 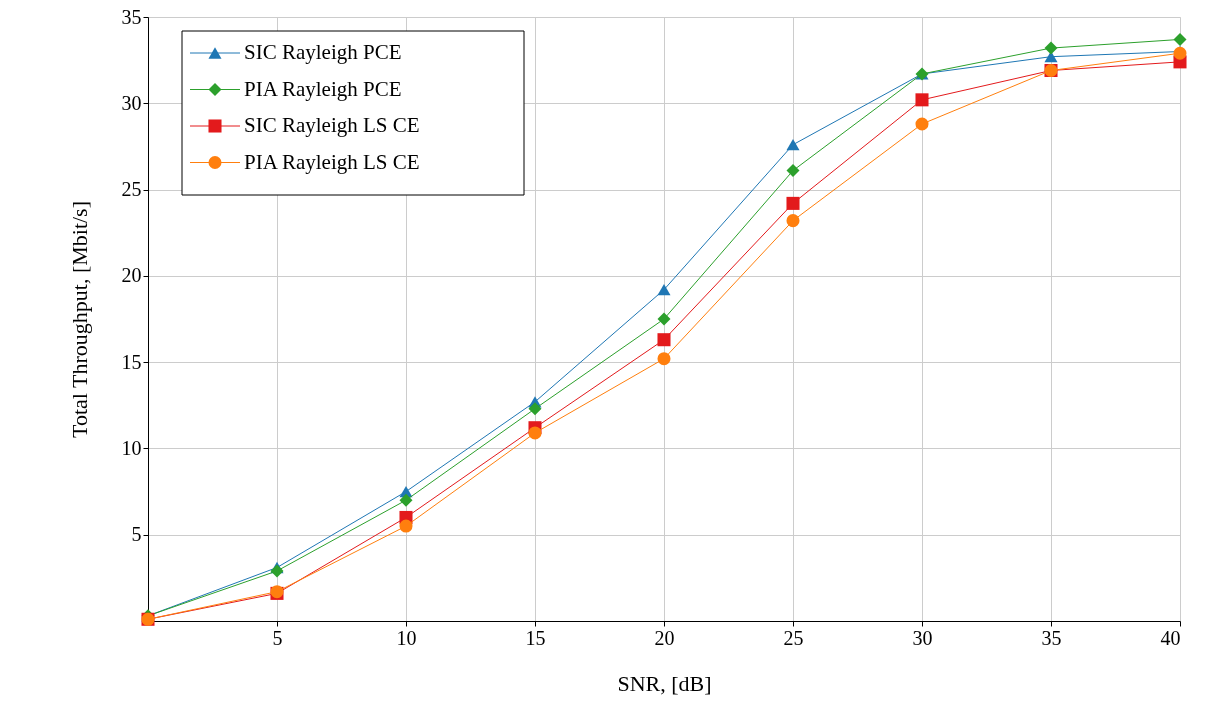 I want to click on x-tick-label: 5, so click(x=277, y=637).